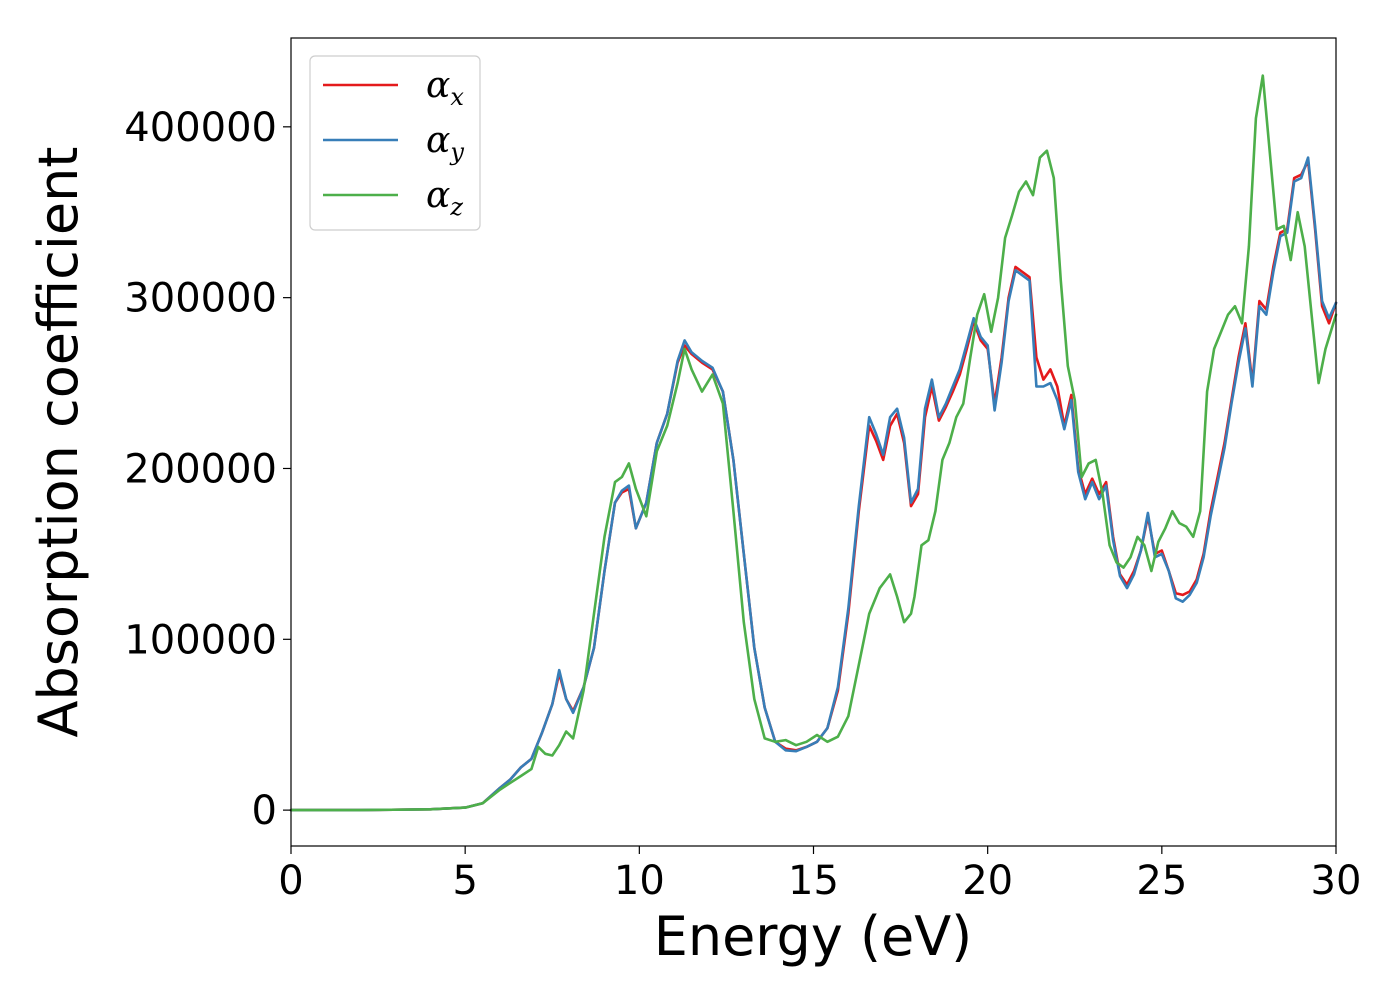 Image resolution: width=1400 pixels, height=1000 pixels. Describe the element at coordinates (58, 442) in the screenshot. I see `y-axis-label: Absorption coefficient` at that location.